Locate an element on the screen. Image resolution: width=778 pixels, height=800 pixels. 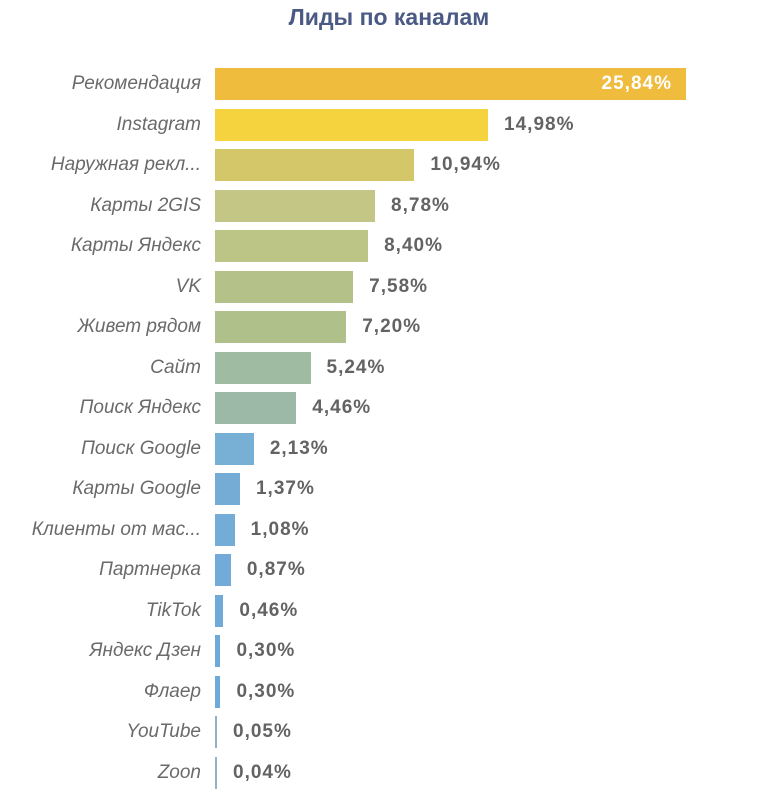
chart-row: Поиск Яндекс 4,46% is located at coordinates (389, 408).